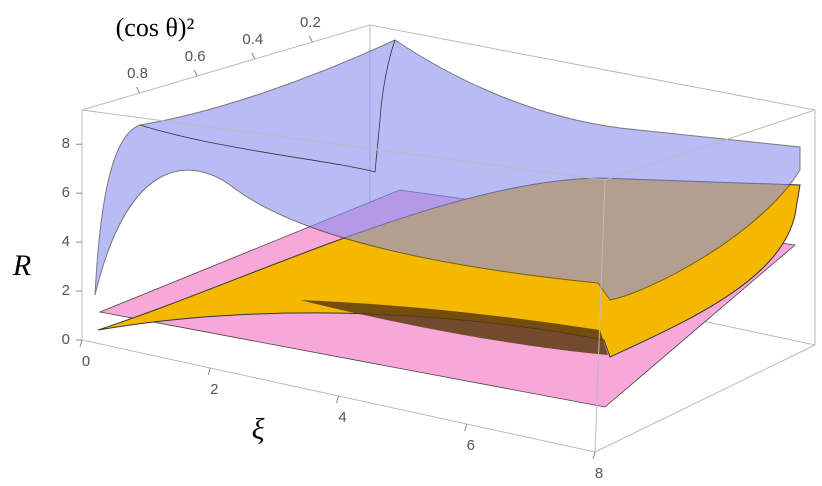  Describe the element at coordinates (86, 361) in the screenshot. I see `x-tick-label: 0` at that location.